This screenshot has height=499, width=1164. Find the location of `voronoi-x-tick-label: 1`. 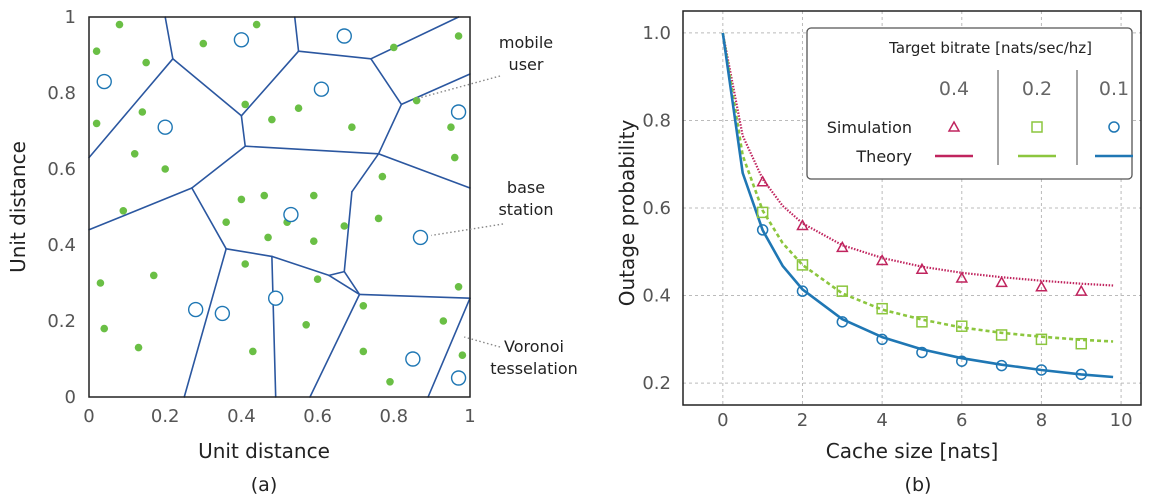

voronoi-x-tick-label: 1 is located at coordinates (469, 416).